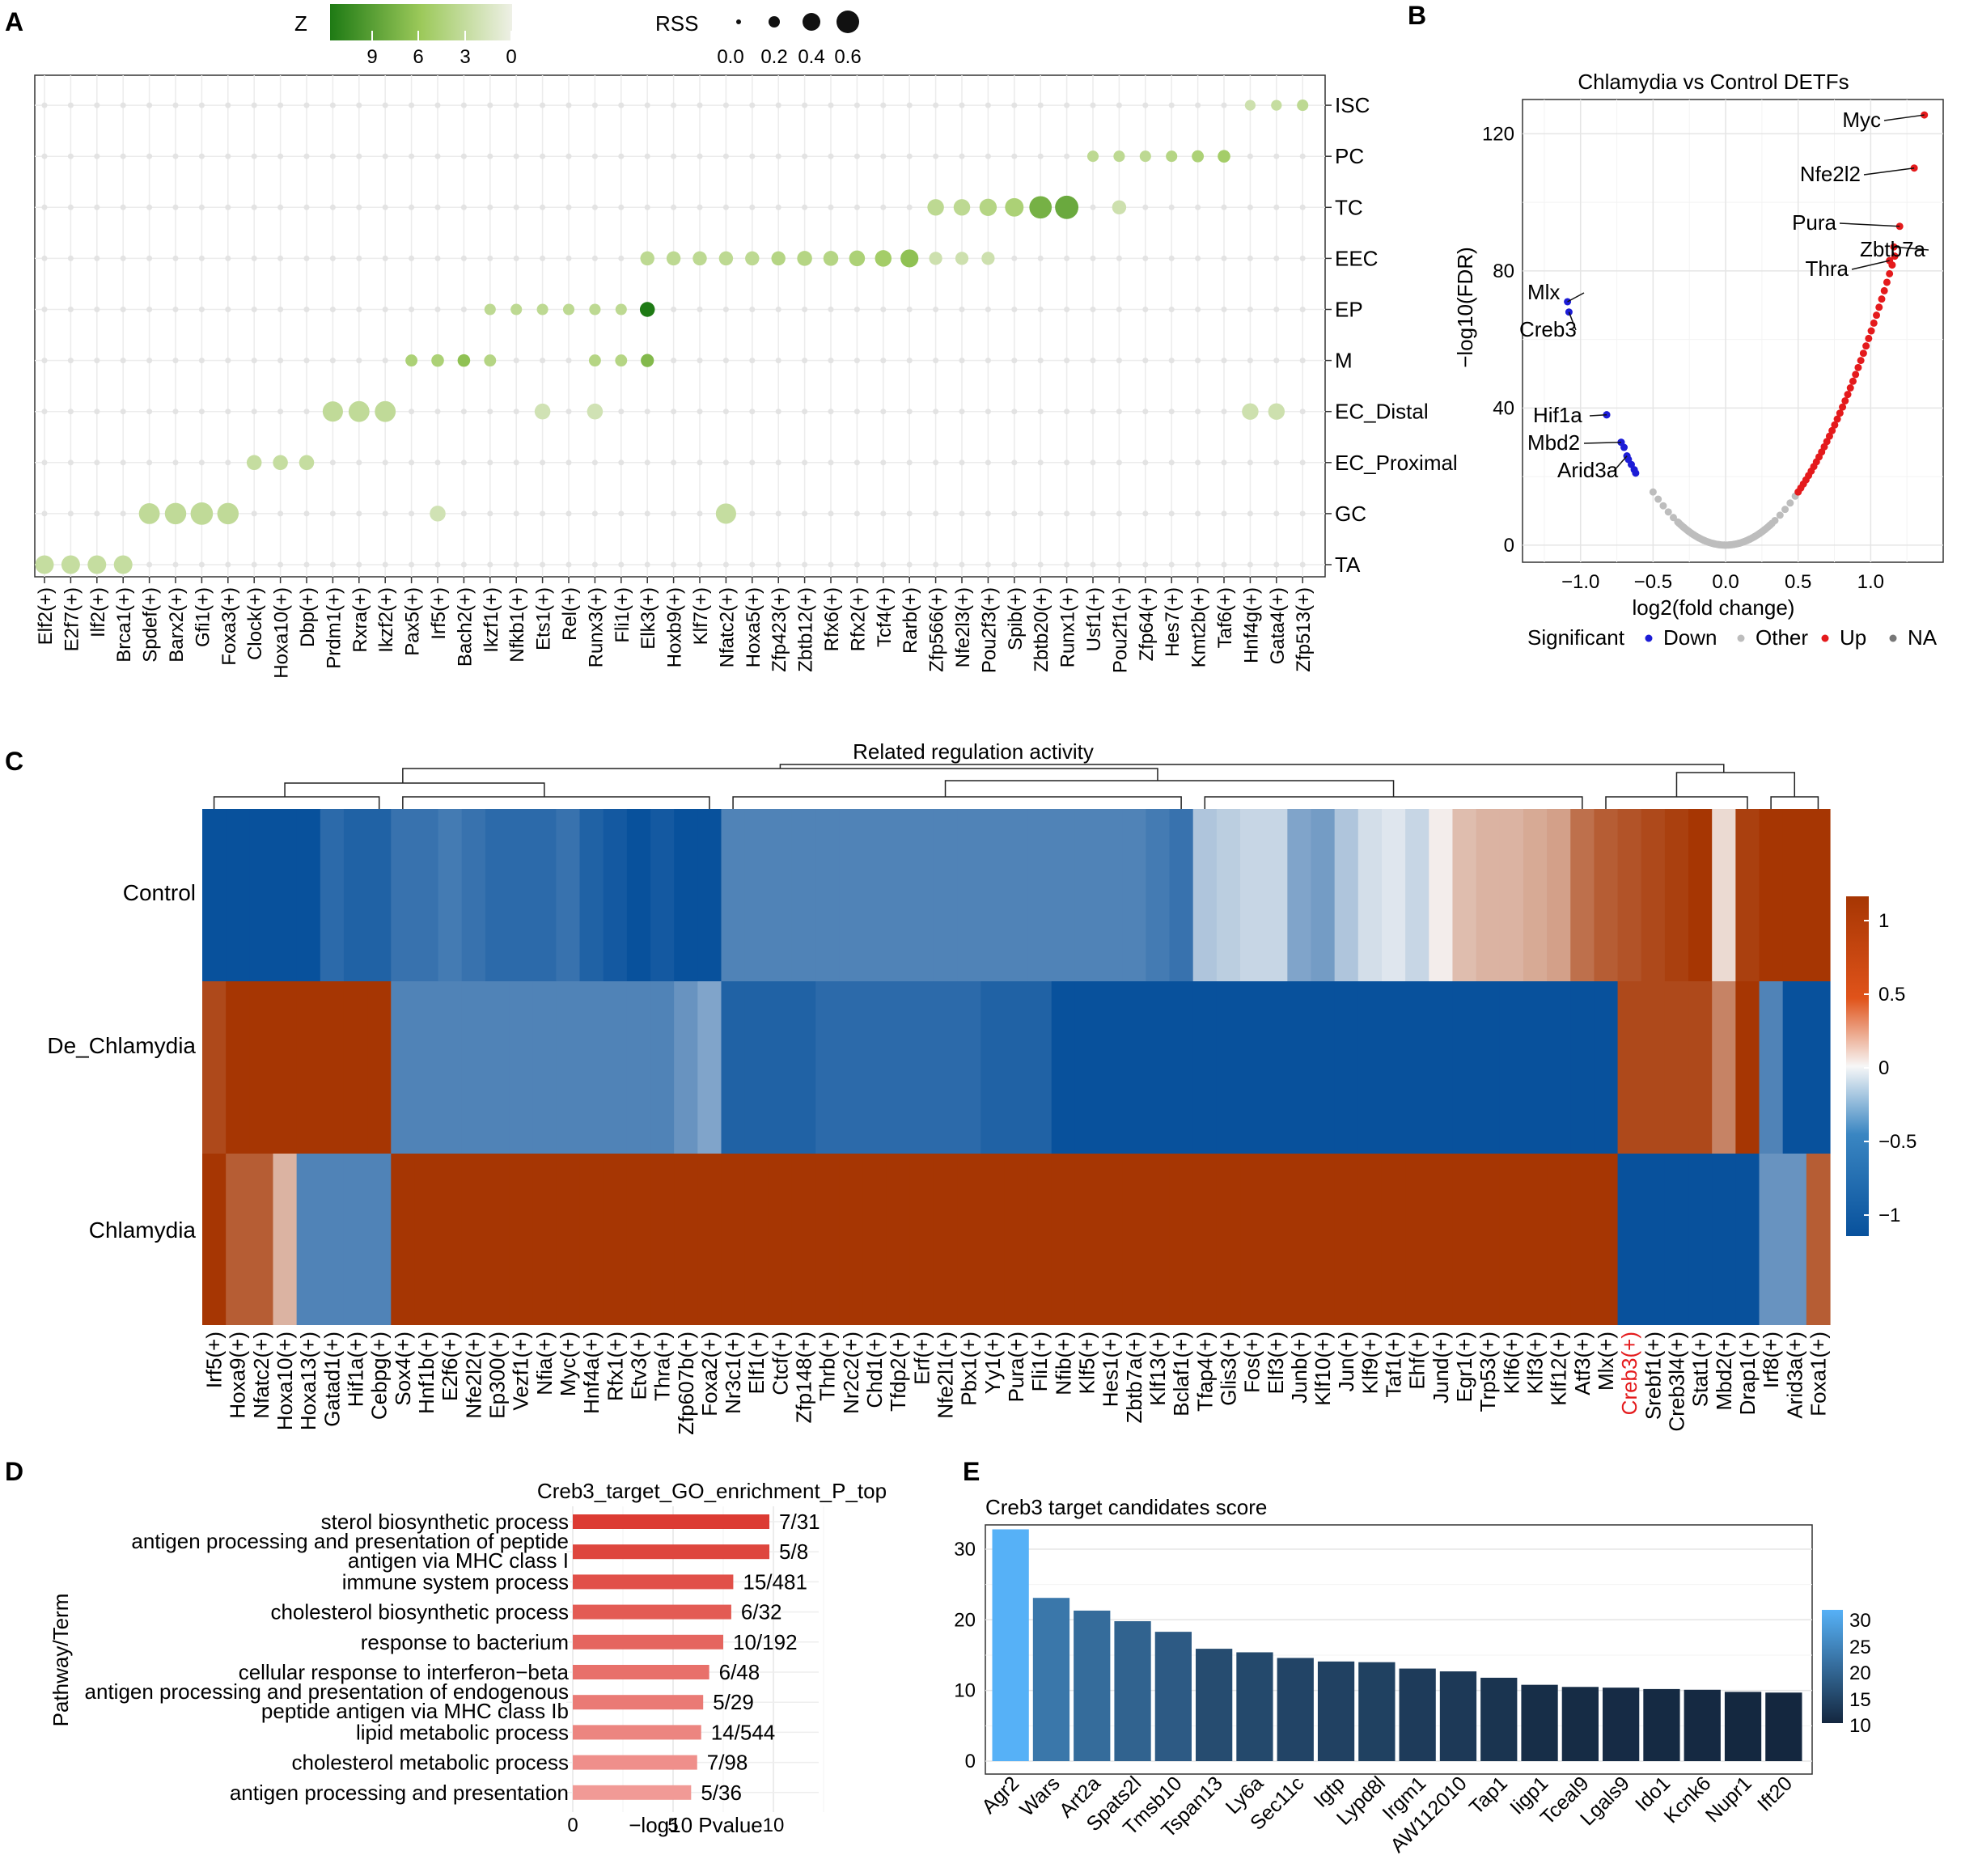  Describe the element at coordinates (1713, 82) in the screenshot. I see `volcano-title: Chlamydia vs Control DETFs` at that location.